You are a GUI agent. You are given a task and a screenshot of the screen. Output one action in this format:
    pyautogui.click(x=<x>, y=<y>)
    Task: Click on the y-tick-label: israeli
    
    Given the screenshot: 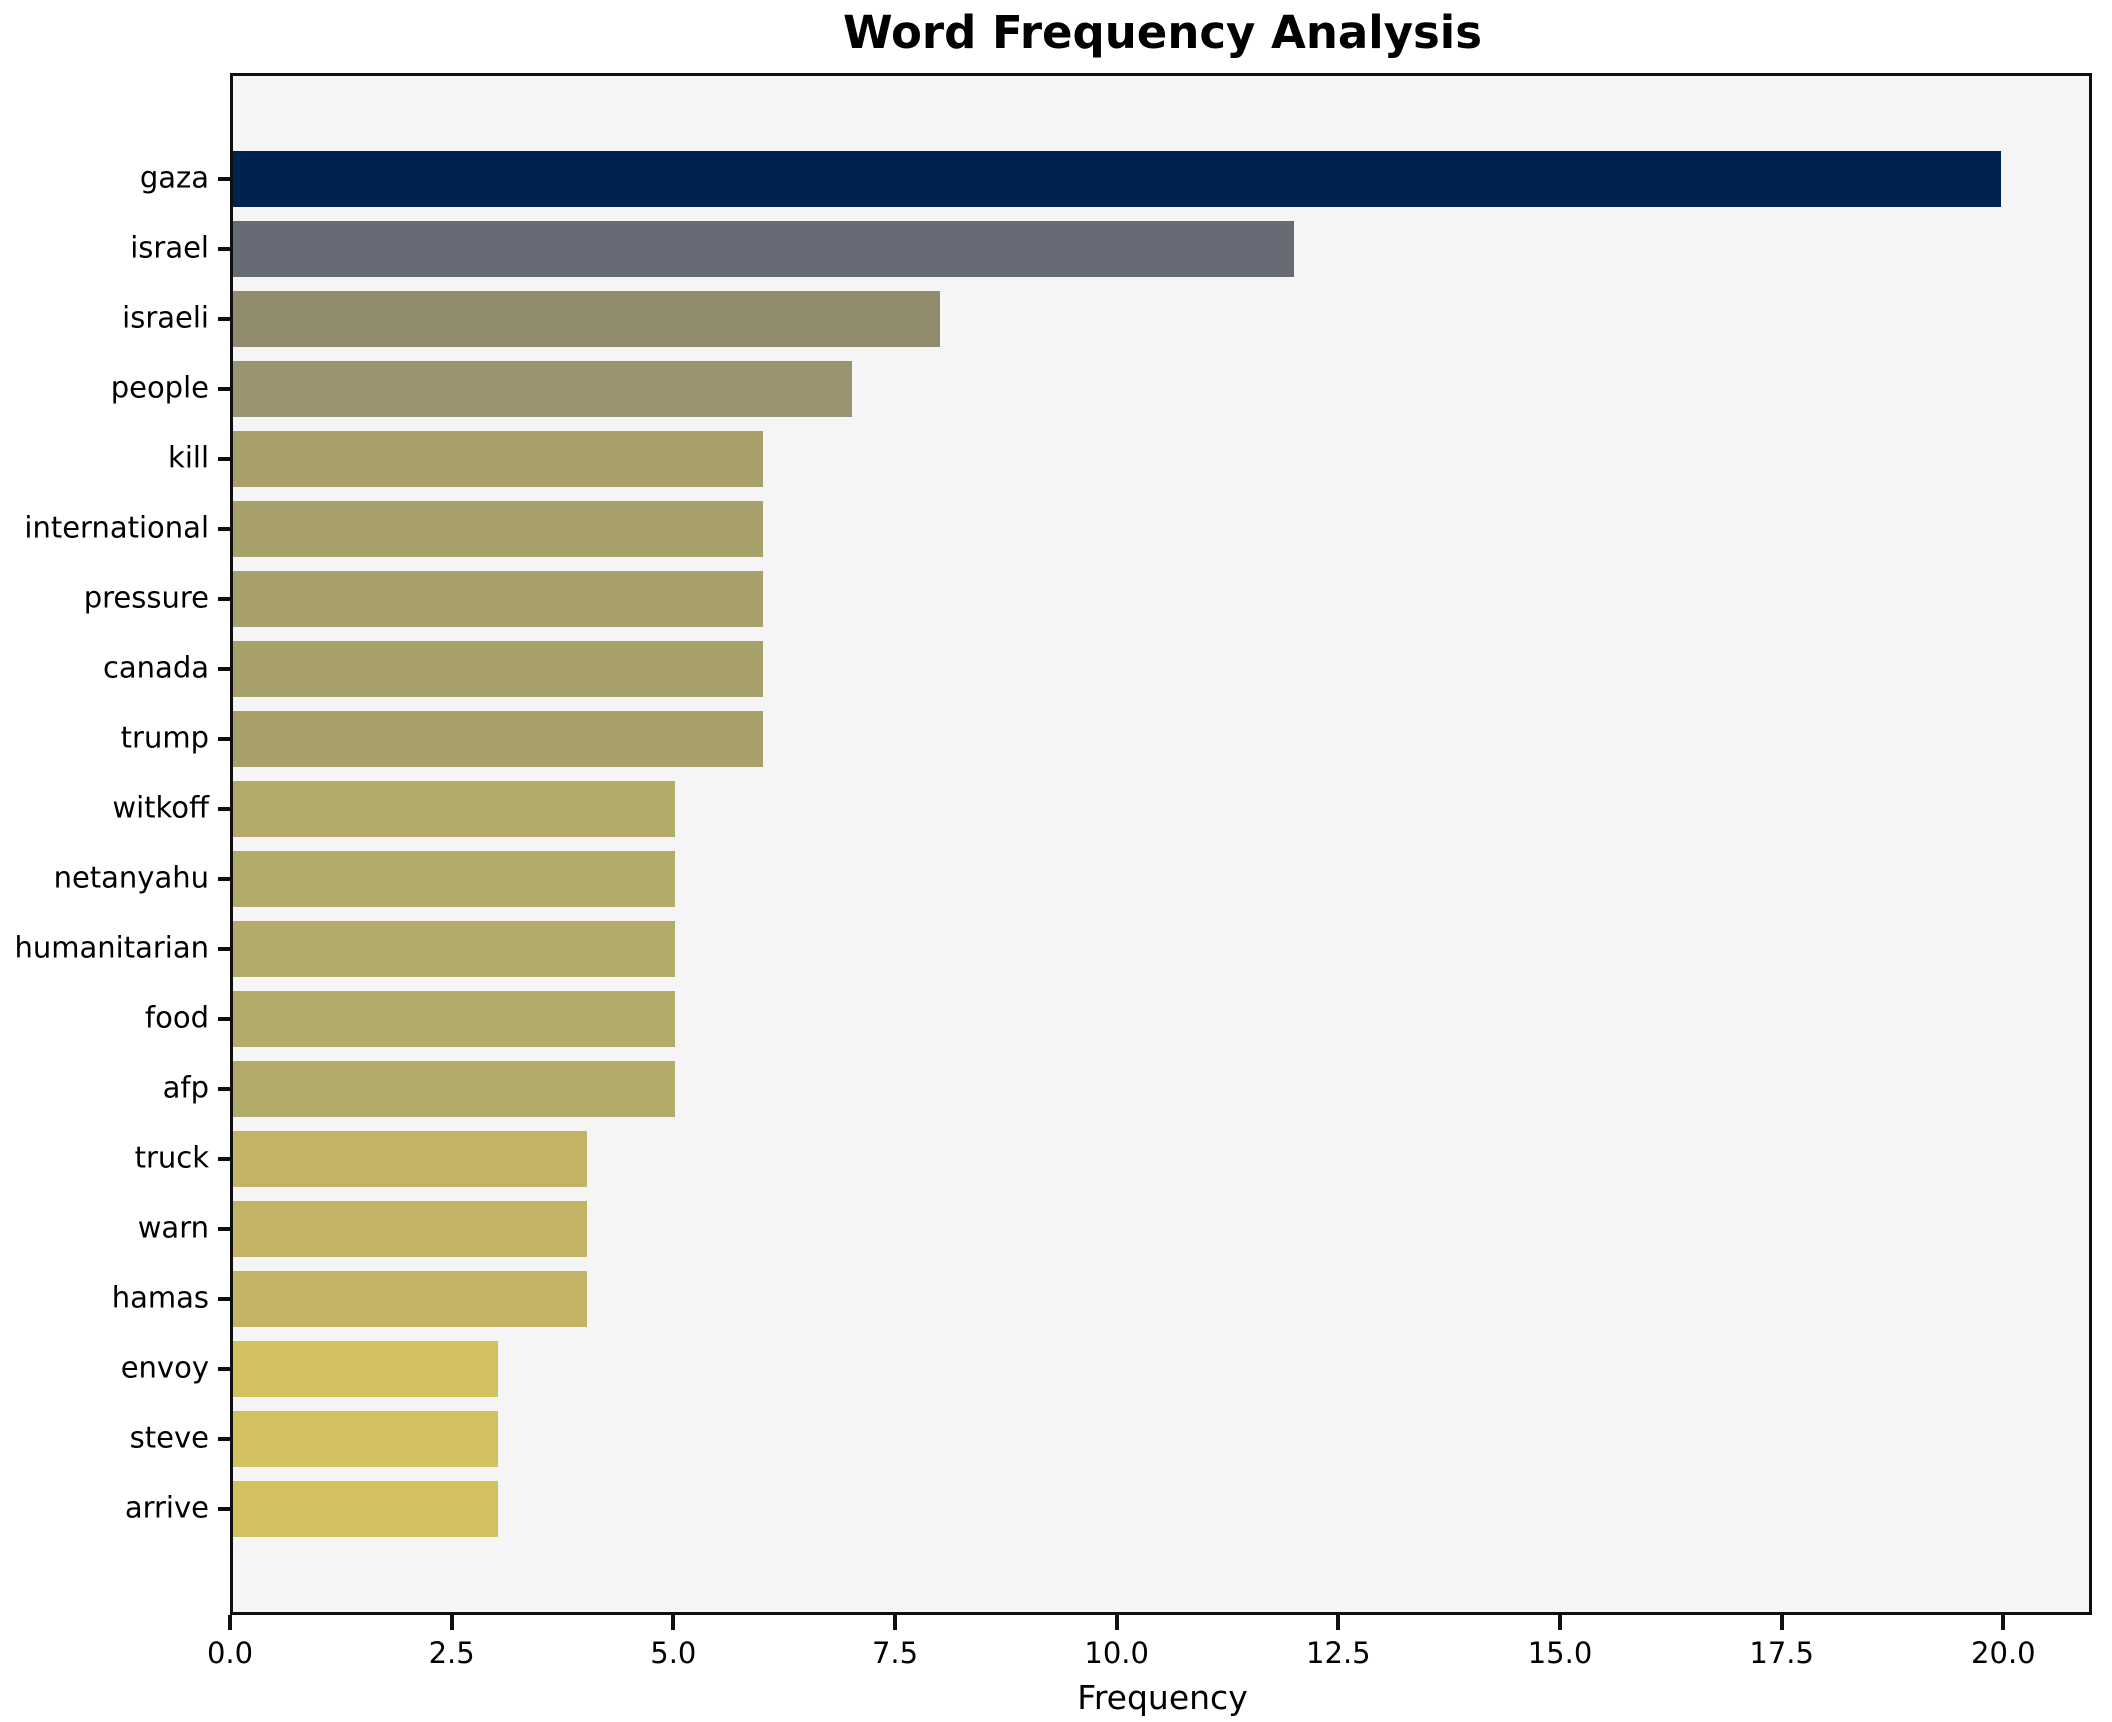 What is the action you would take?
    pyautogui.click(x=165, y=317)
    